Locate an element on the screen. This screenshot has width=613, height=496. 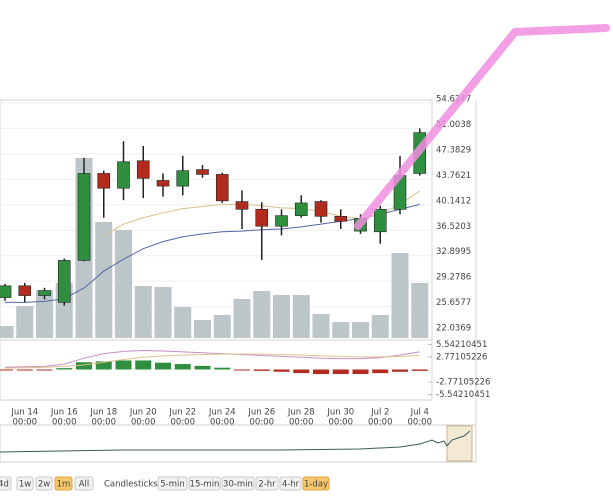
button-label: 5-min is located at coordinates (172, 485).